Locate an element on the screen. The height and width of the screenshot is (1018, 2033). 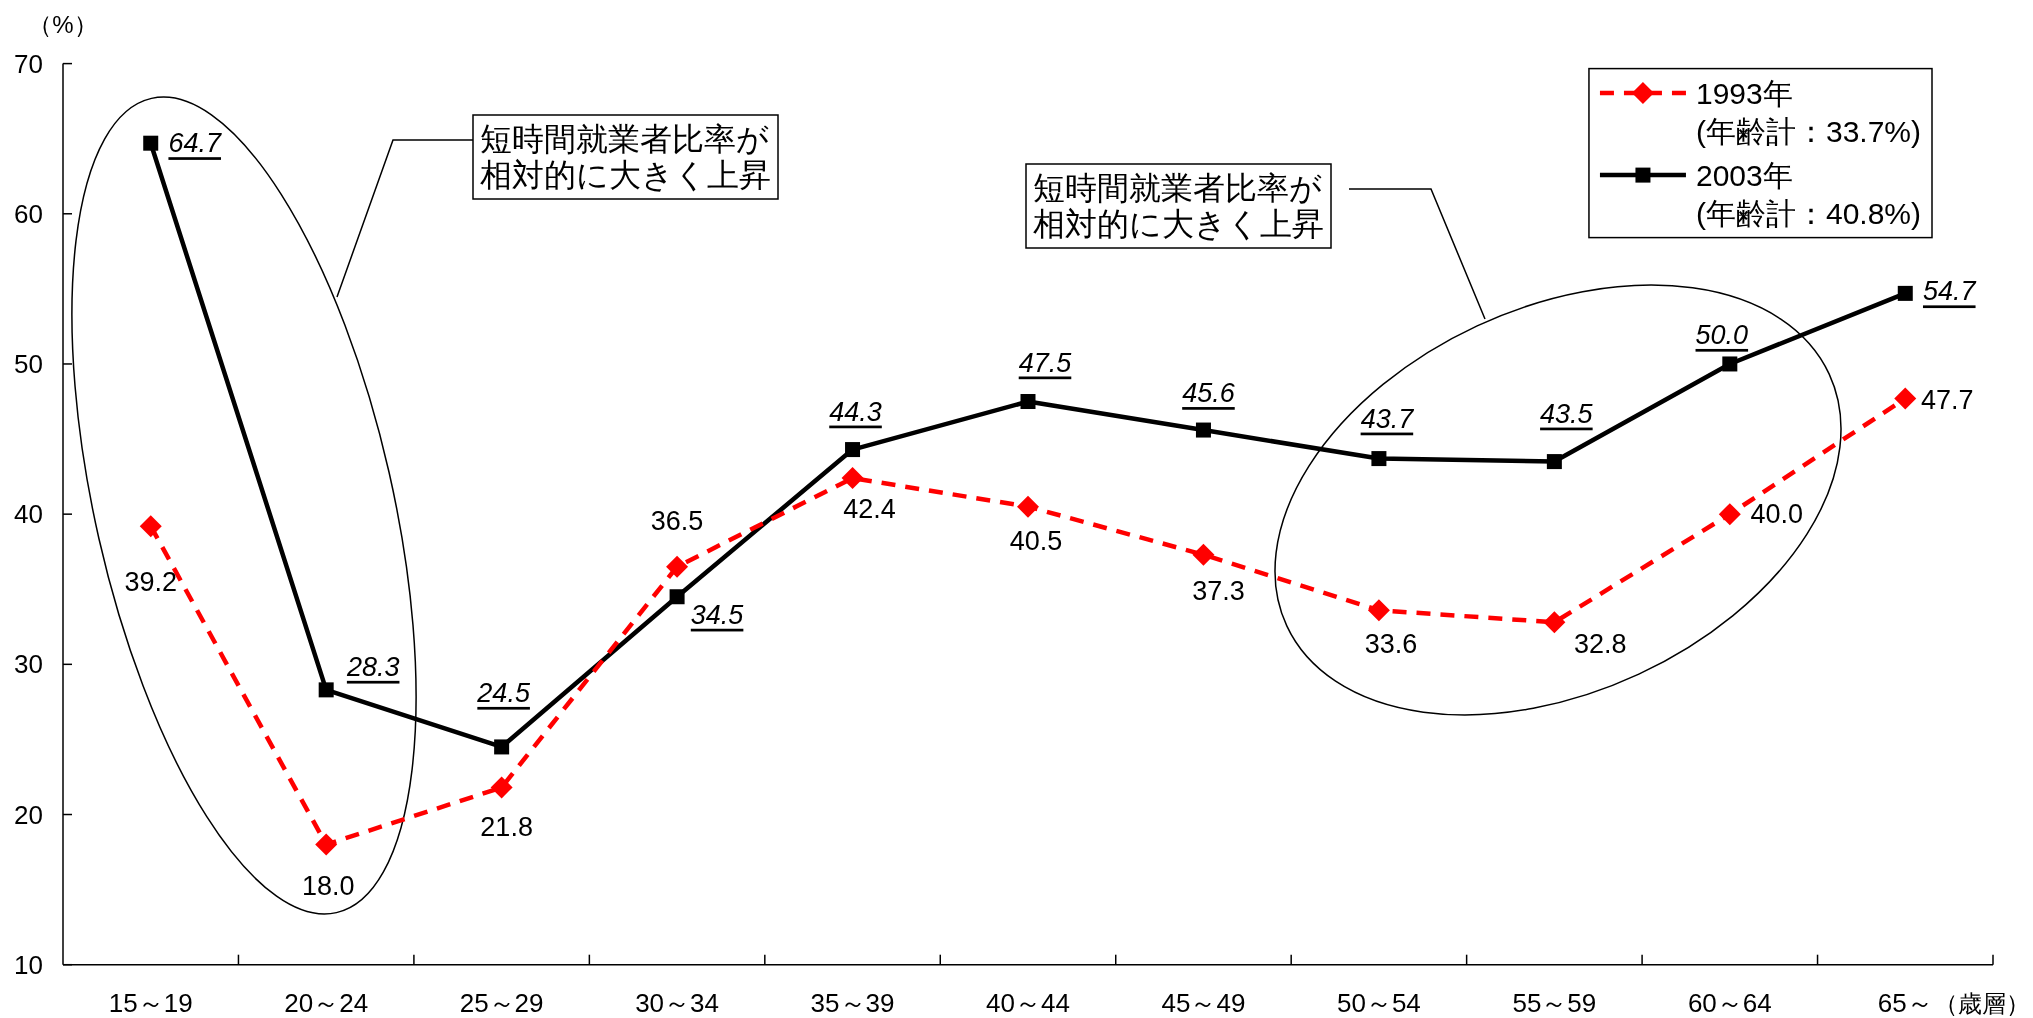
data-label: 47.7 is located at coordinates (1947, 399).